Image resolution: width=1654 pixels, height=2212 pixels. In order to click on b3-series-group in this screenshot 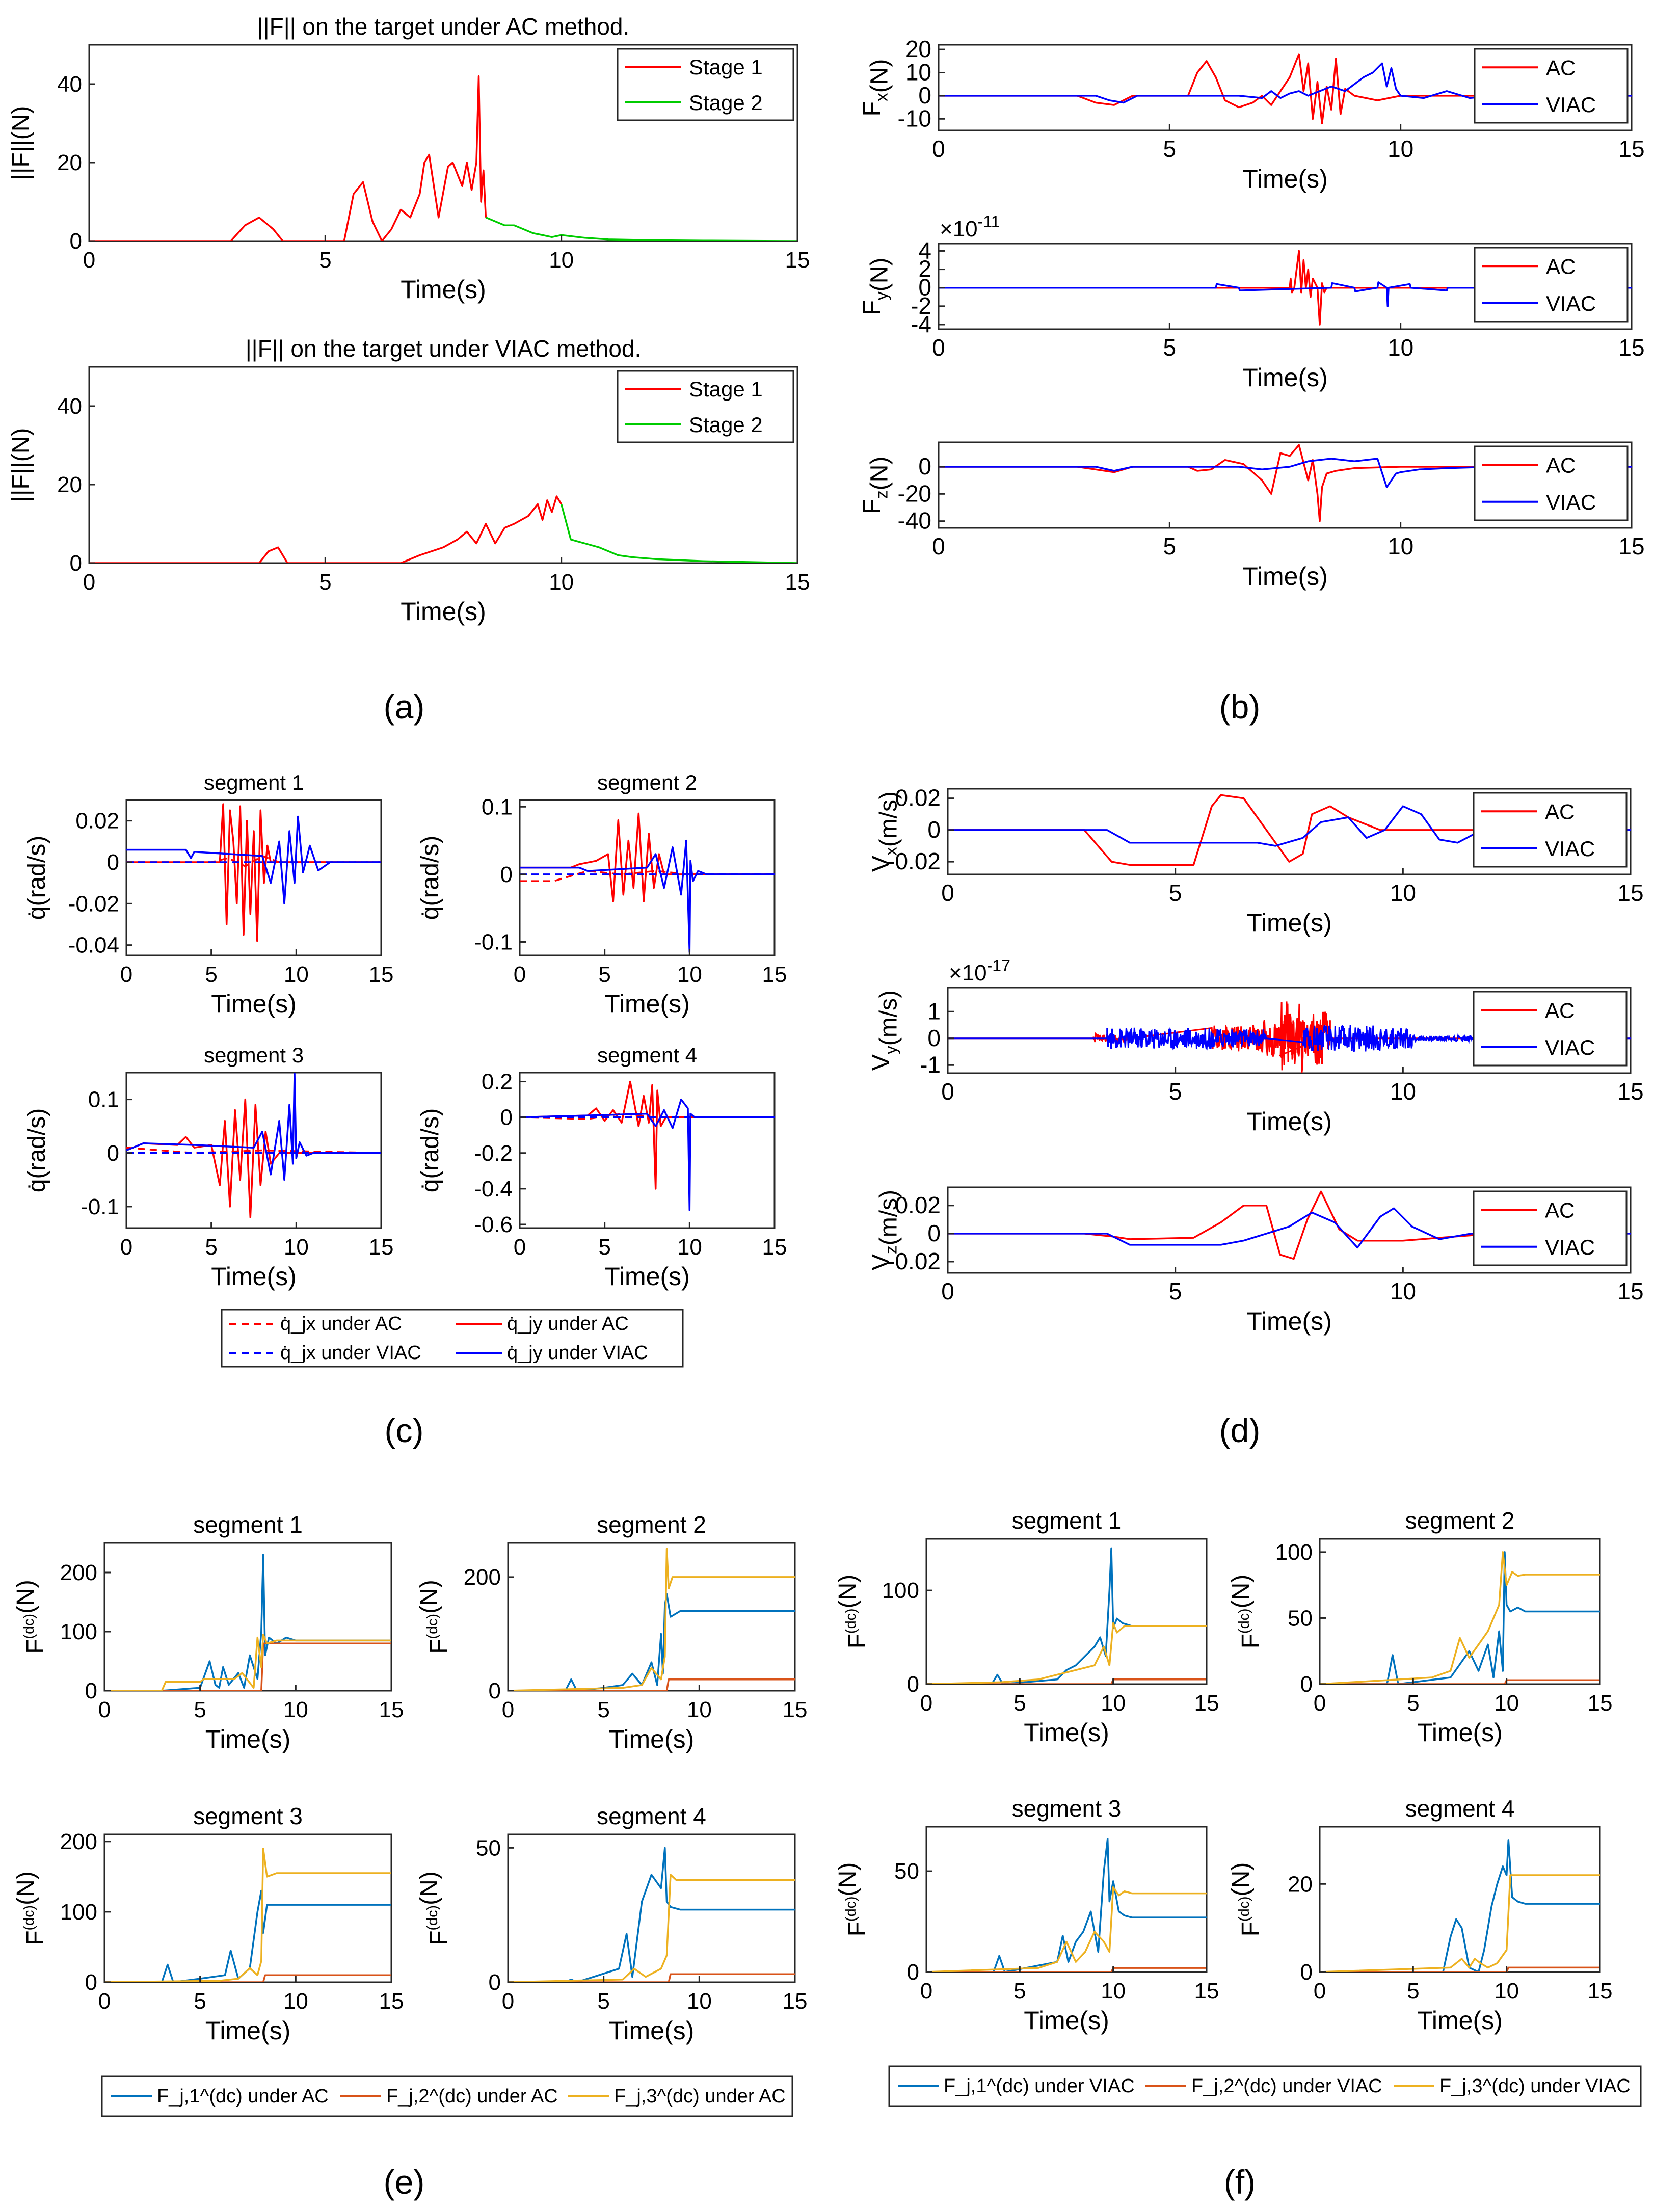, I will do `click(1285, 483)`.